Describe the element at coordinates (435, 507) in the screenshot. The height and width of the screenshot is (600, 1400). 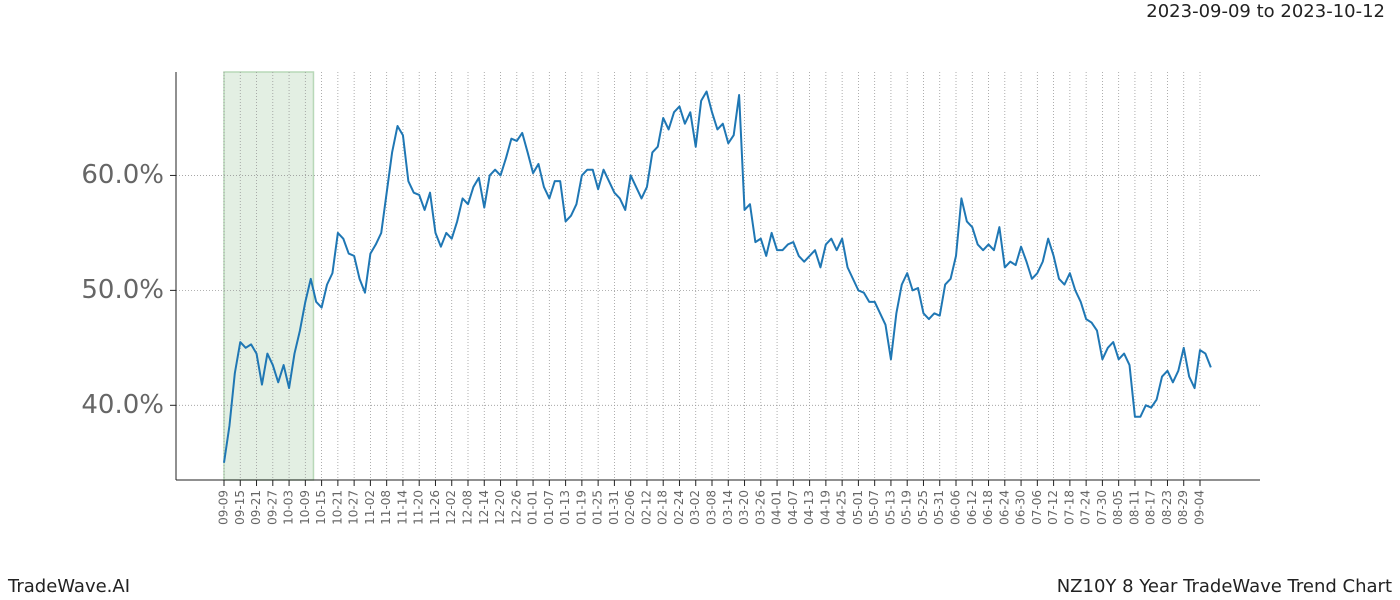
I see `x-tick-label: 11-26` at that location.